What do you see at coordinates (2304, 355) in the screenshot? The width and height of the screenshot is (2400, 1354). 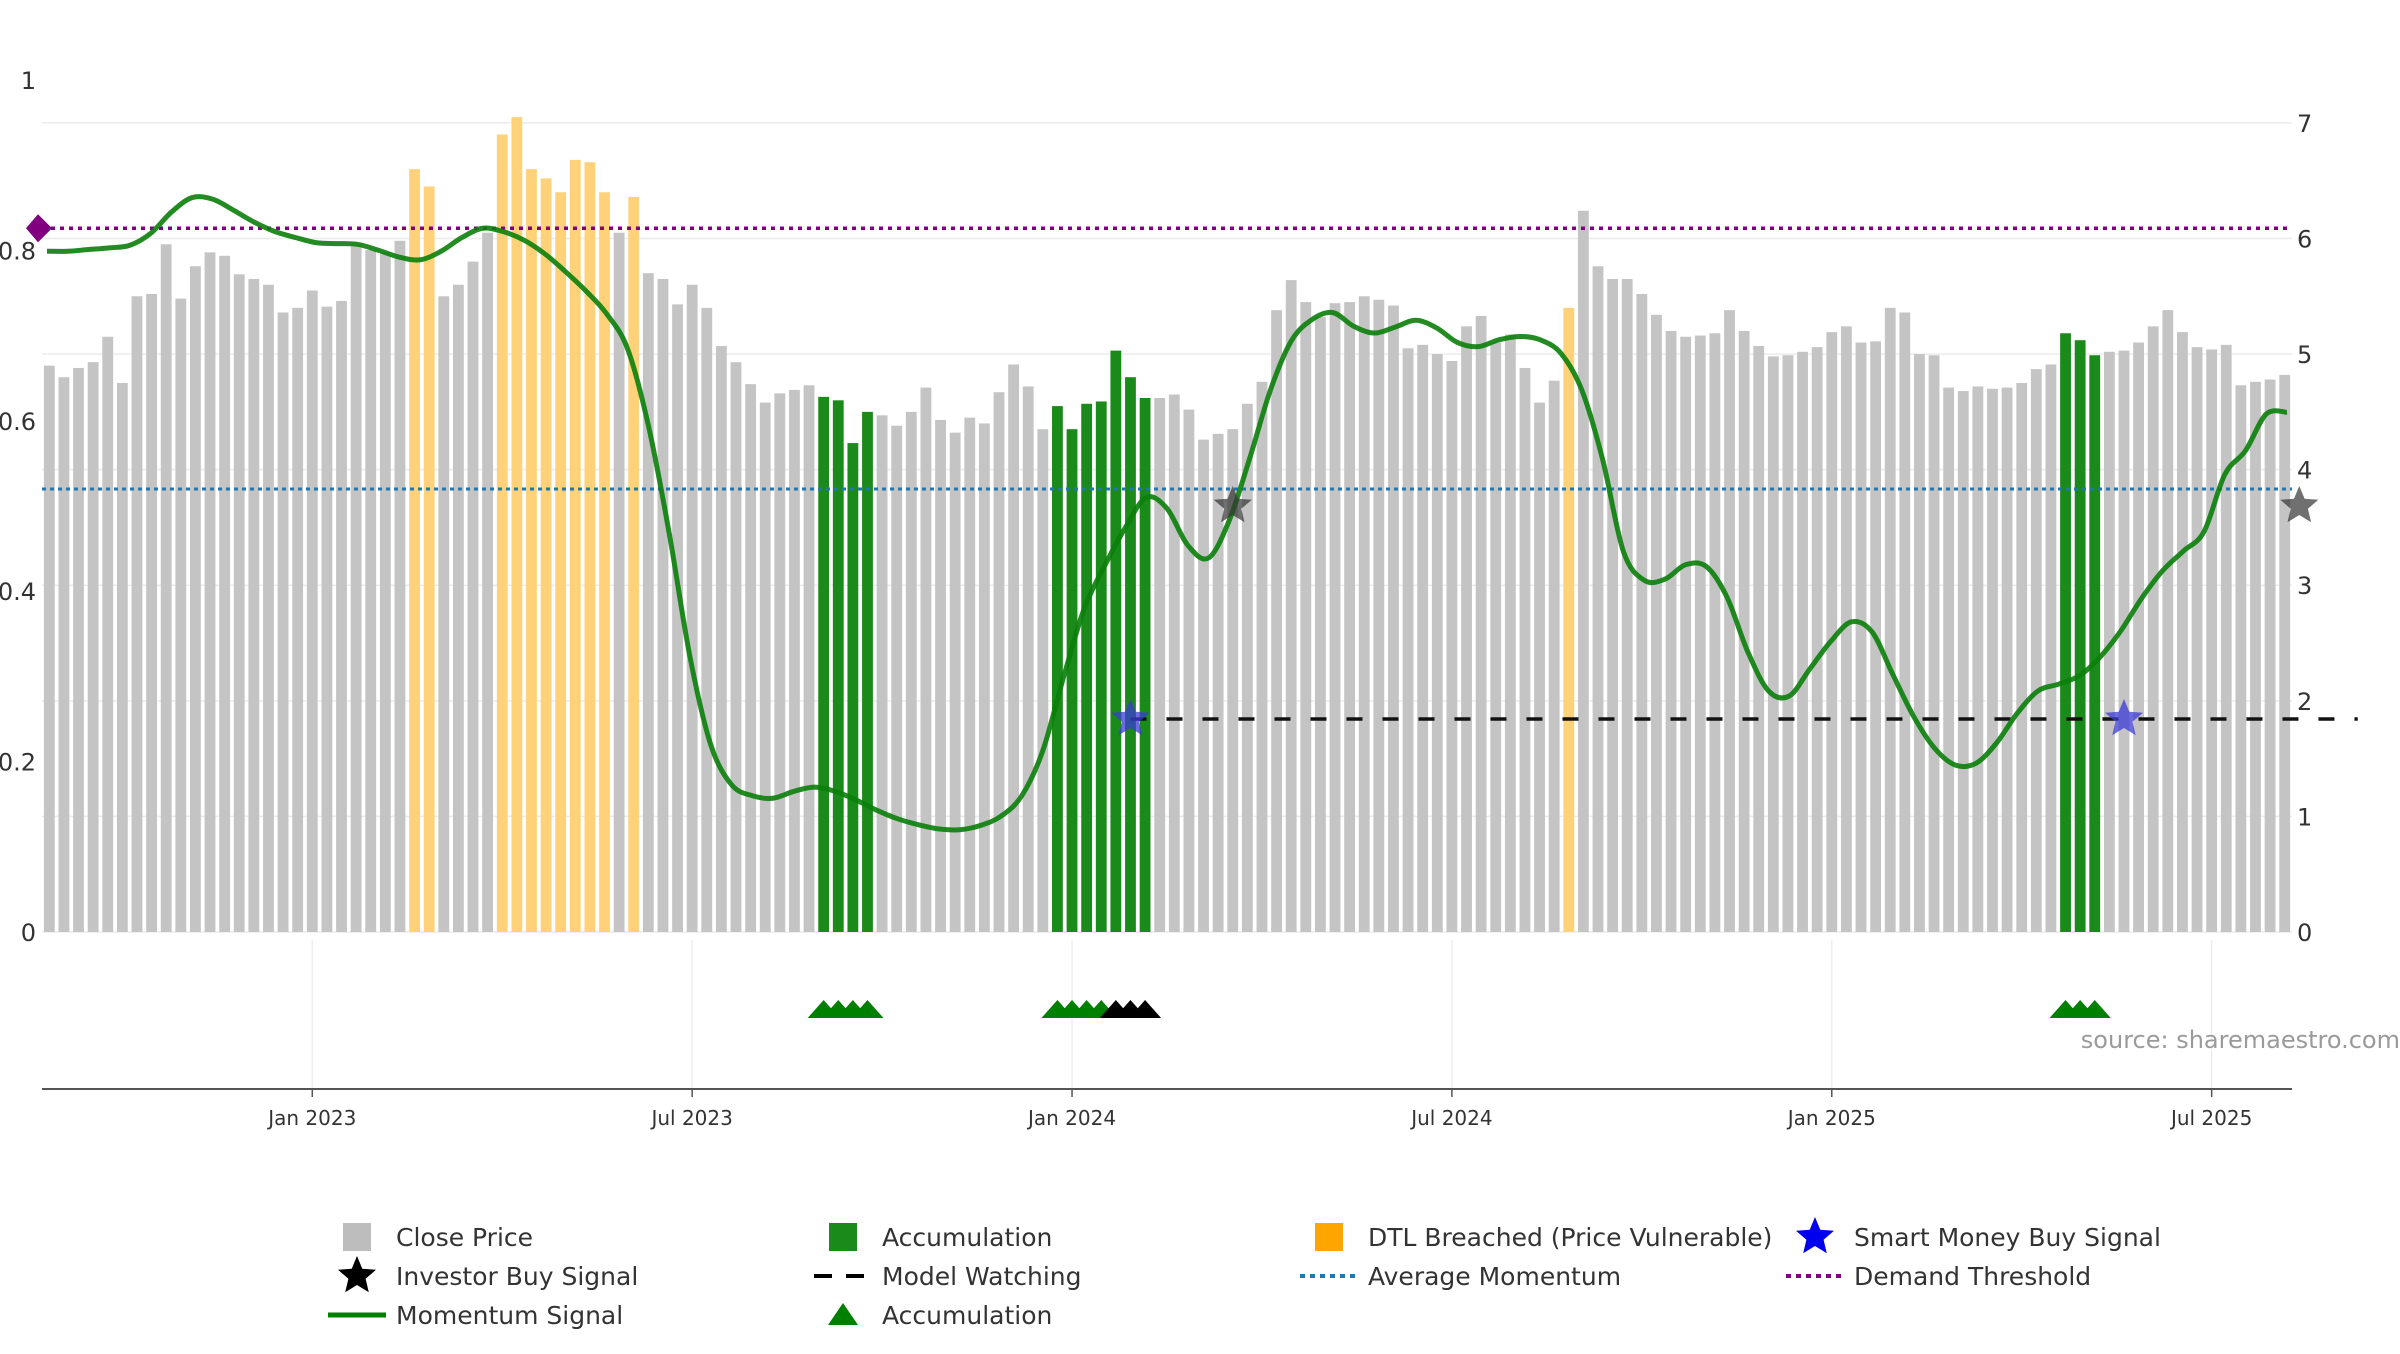 I see `right-axis-tick-label: 5` at bounding box center [2304, 355].